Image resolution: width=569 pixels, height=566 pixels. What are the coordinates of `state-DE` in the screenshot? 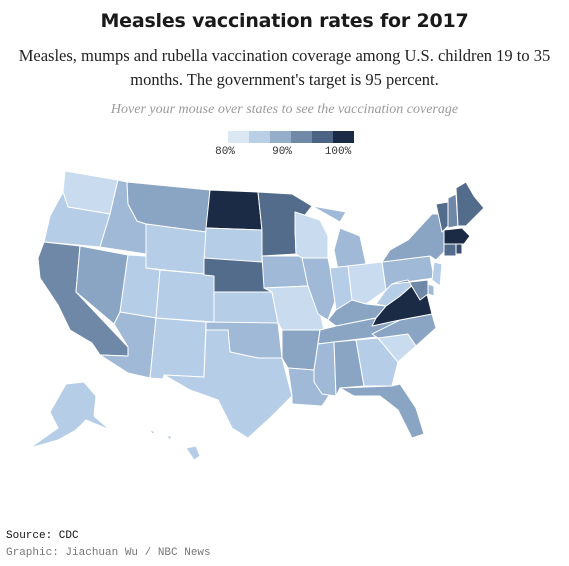 It's located at (431, 290).